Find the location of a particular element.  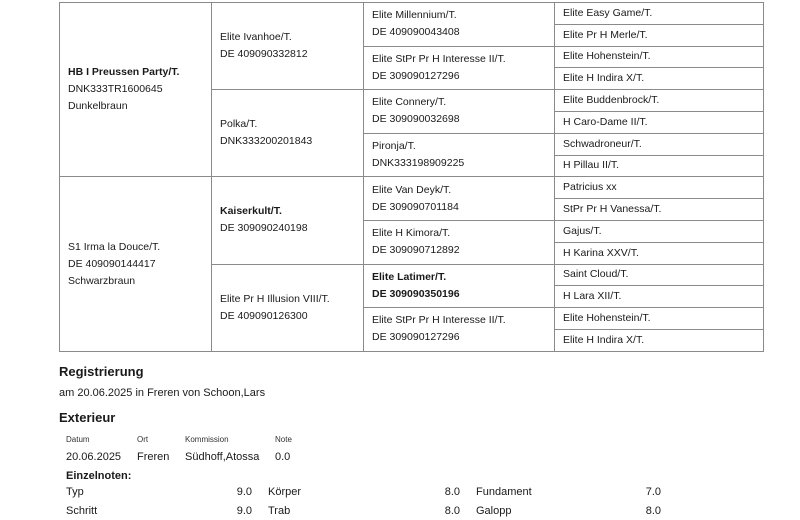

pedigree-cell: Kaiserkult/T. DE 309090240198 is located at coordinates (287, 220).